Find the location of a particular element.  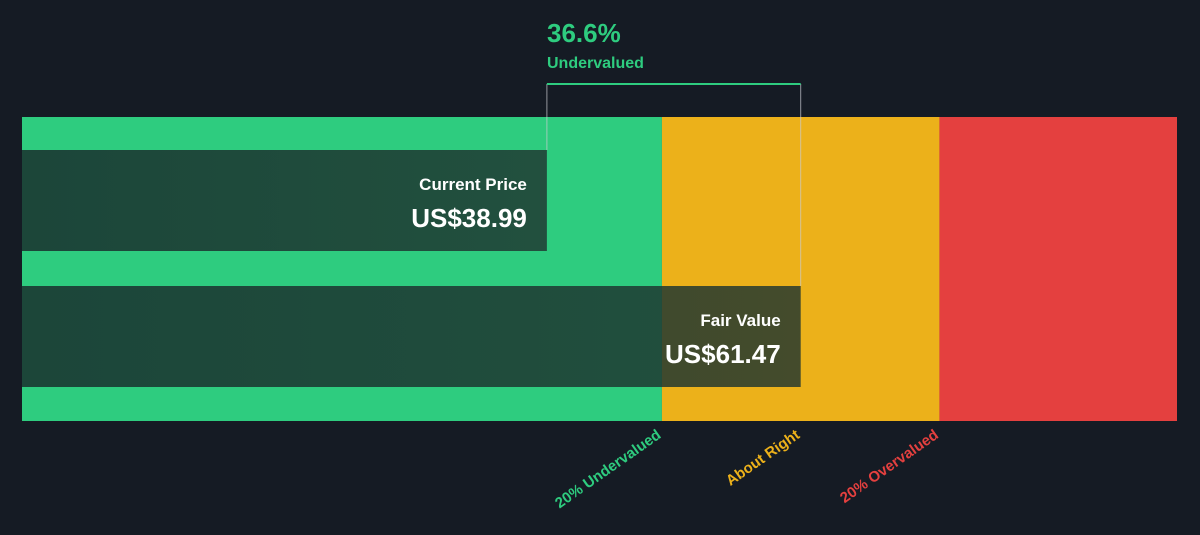

subtitle: Undervalued is located at coordinates (595, 63).